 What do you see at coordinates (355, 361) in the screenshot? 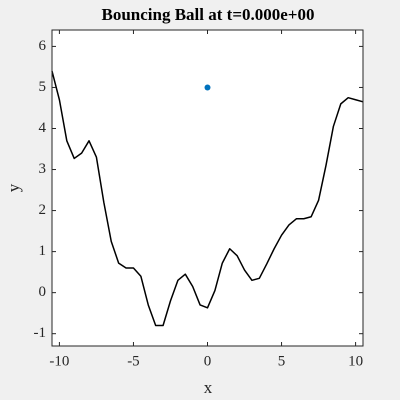
I see `x-tick-label: 10` at bounding box center [355, 361].